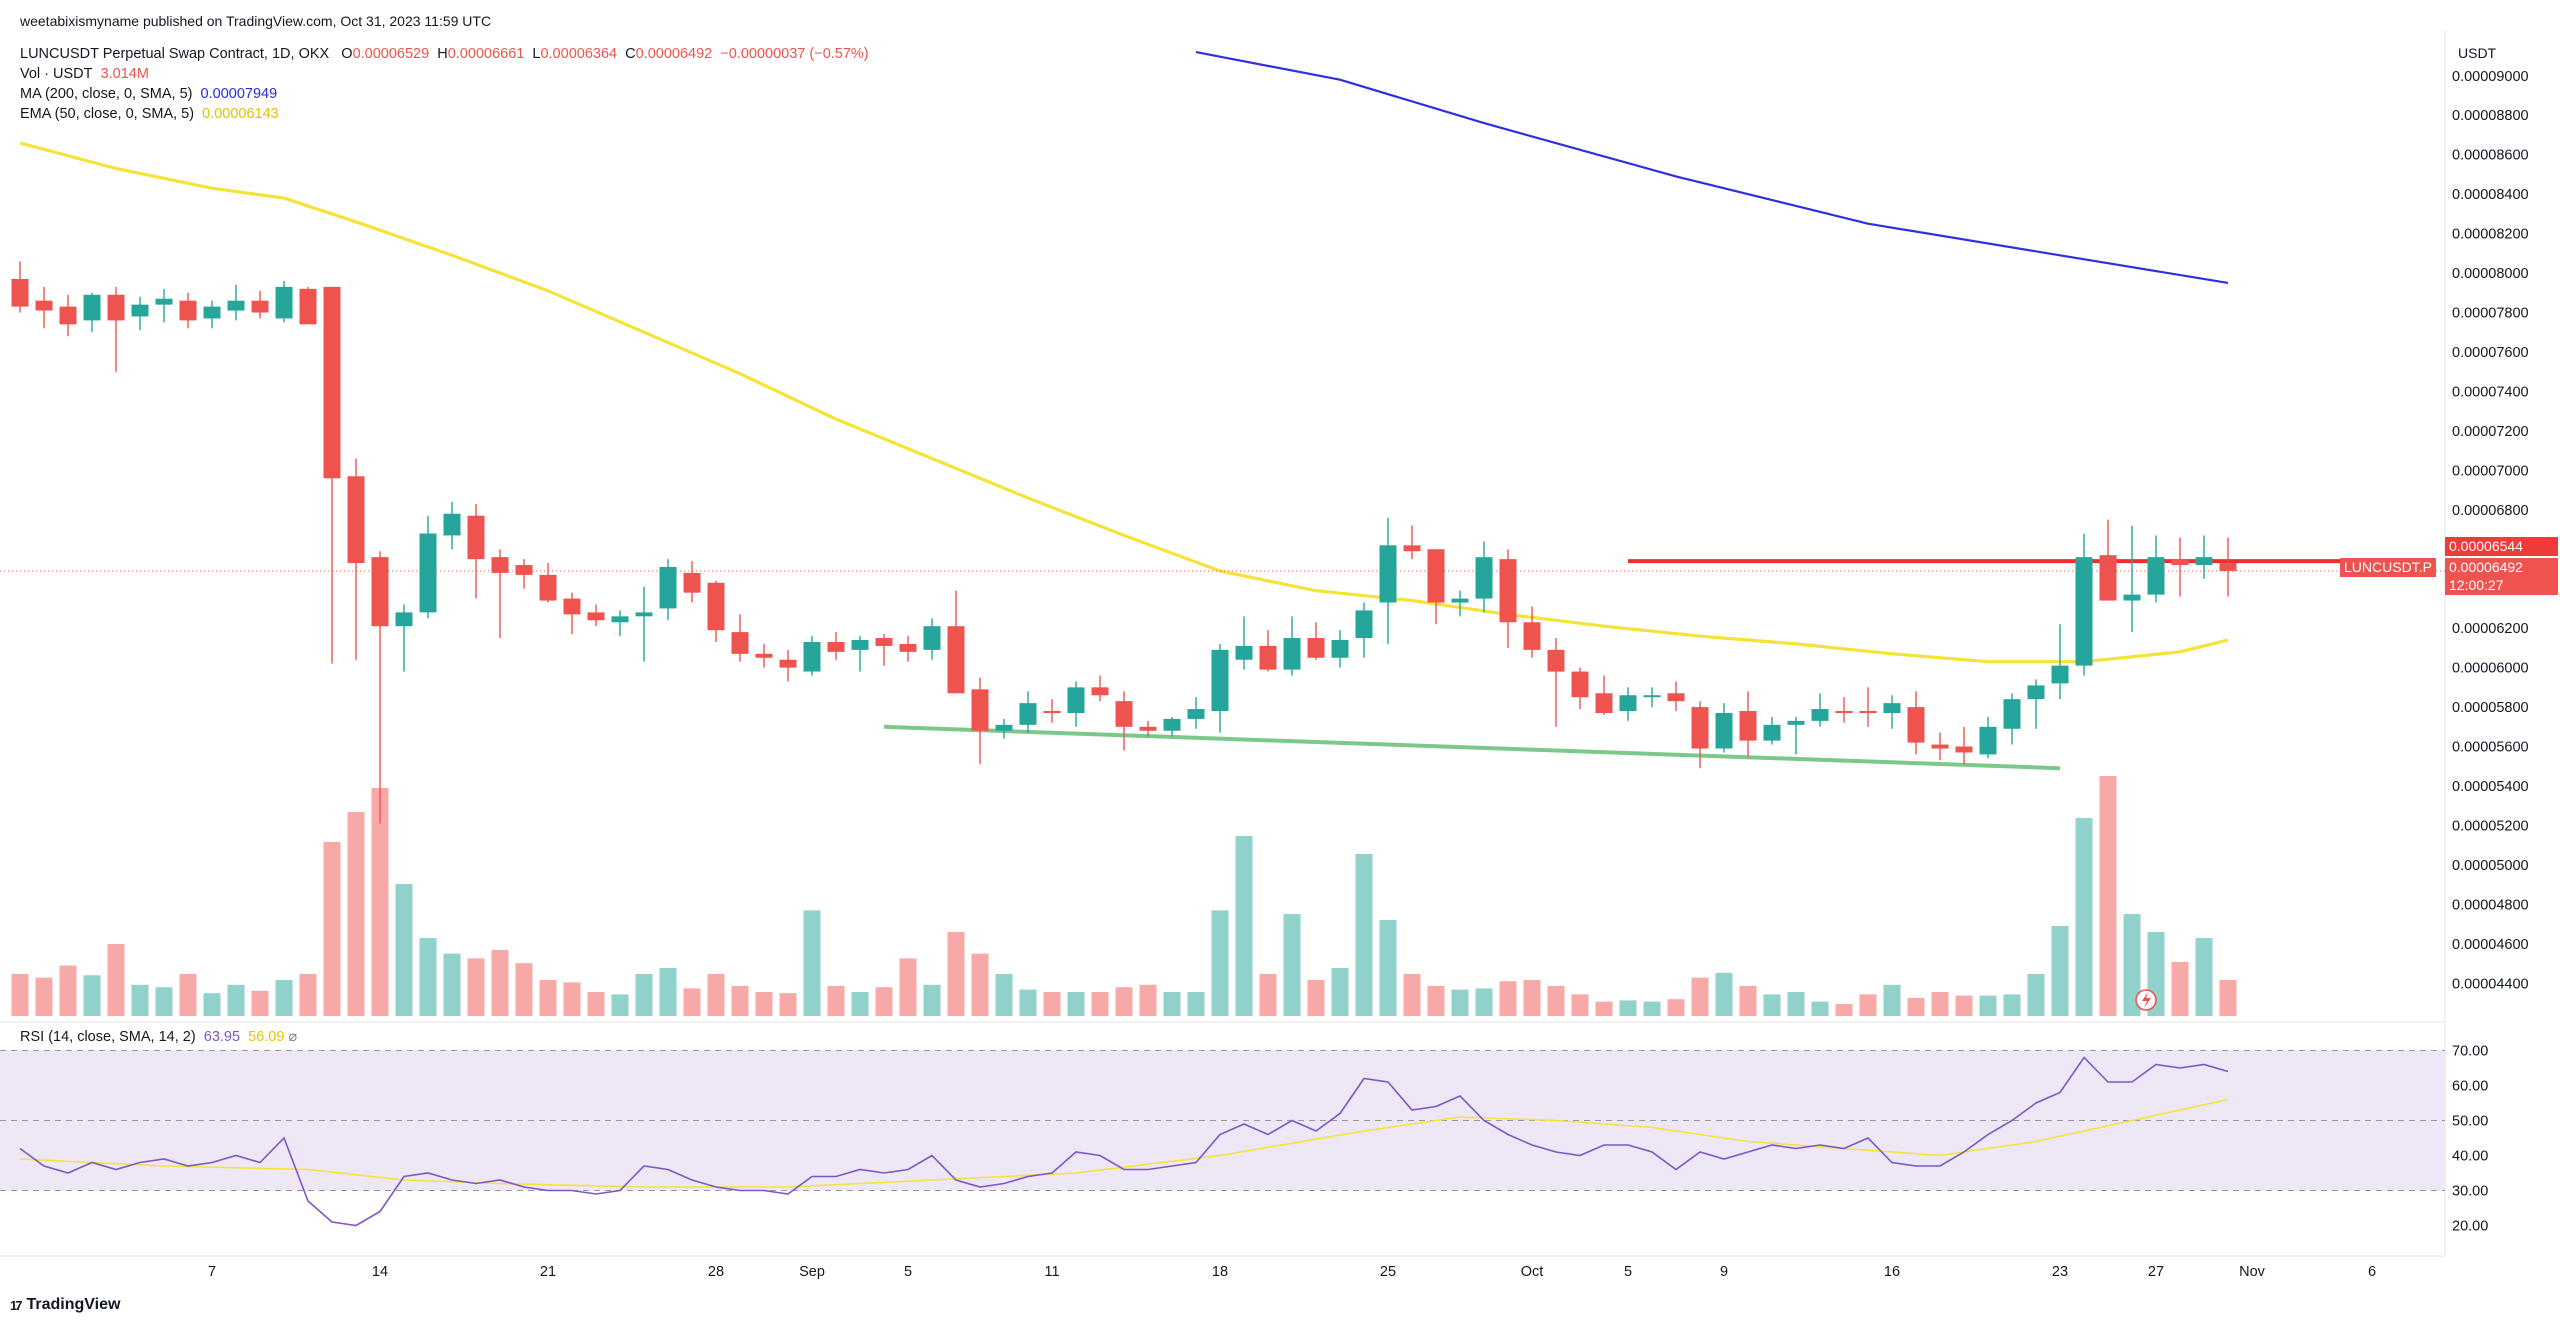 This screenshot has width=2560, height=1328. I want to click on price-tick-label: 0.00008400, so click(2490, 195).